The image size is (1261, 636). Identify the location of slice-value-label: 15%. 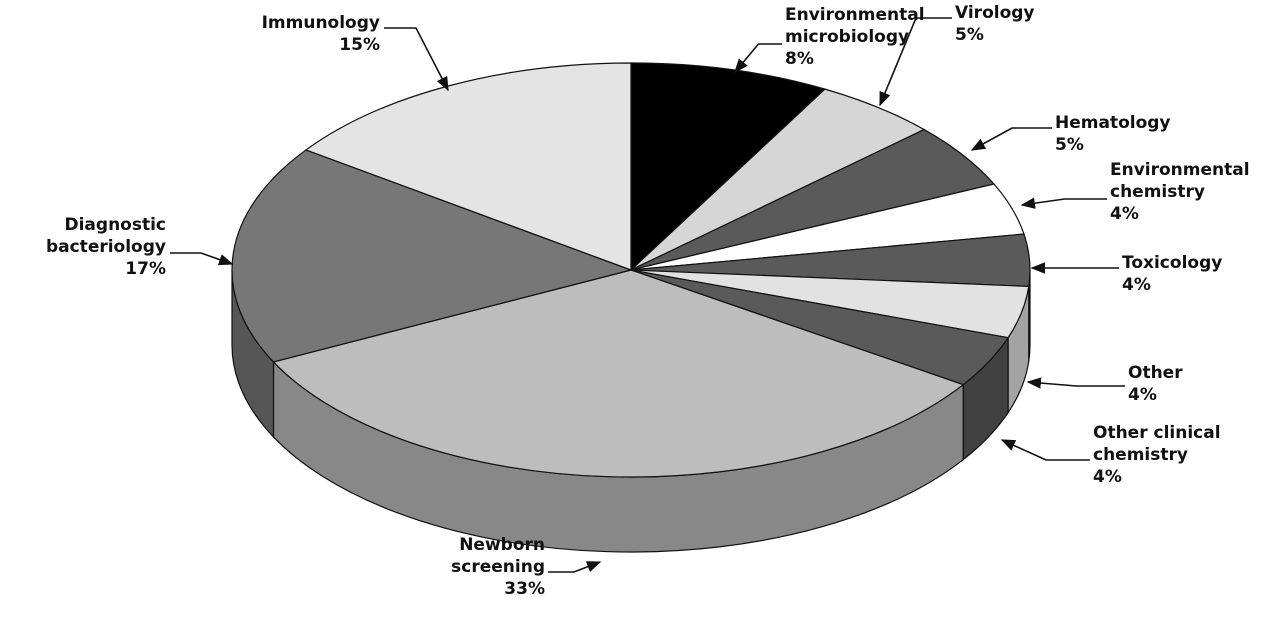
(359, 45).